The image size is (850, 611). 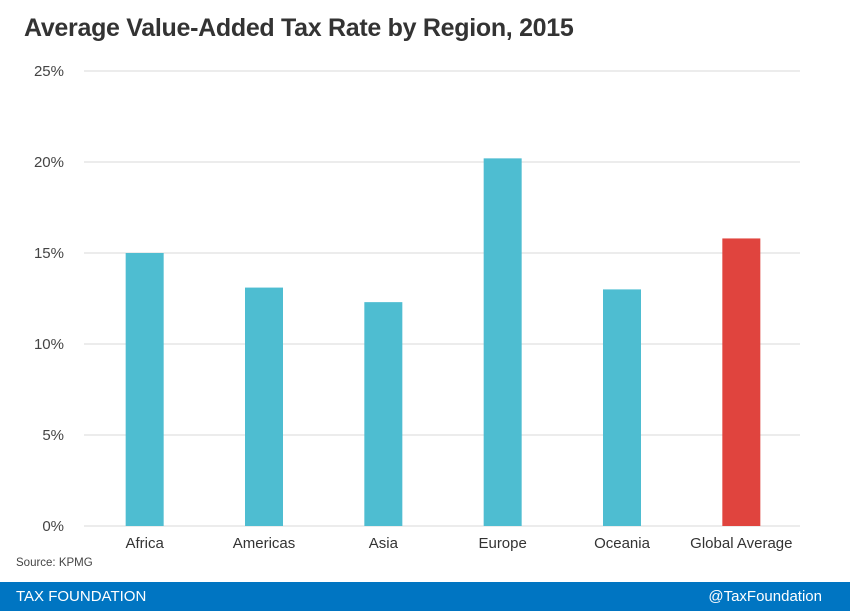 I want to click on y-tick-label: 15%, so click(x=49, y=253).